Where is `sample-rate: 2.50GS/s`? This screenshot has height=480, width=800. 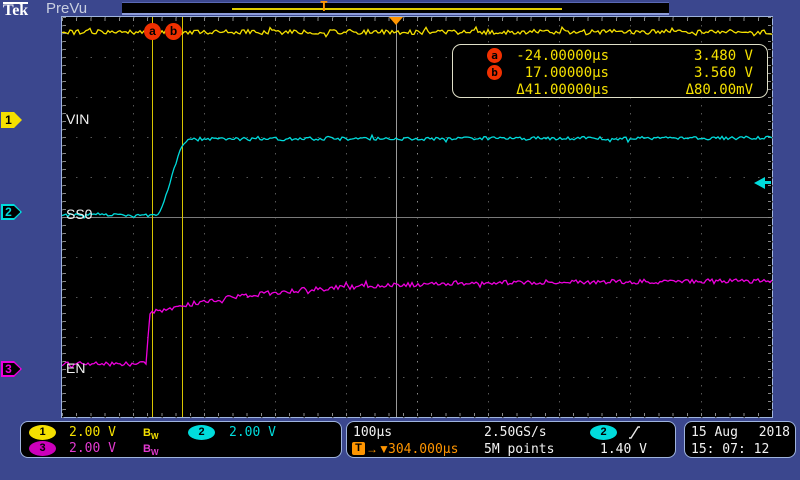
sample-rate: 2.50GS/s is located at coordinates (515, 432).